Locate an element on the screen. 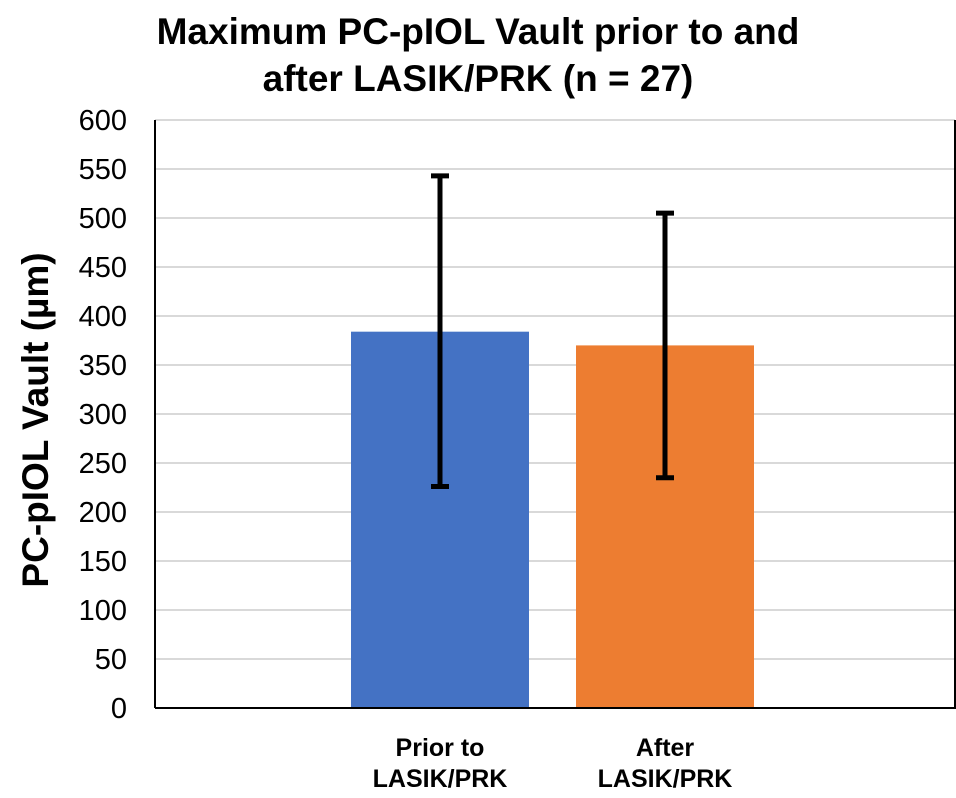  y-tick-label: 500 is located at coordinates (103, 219).